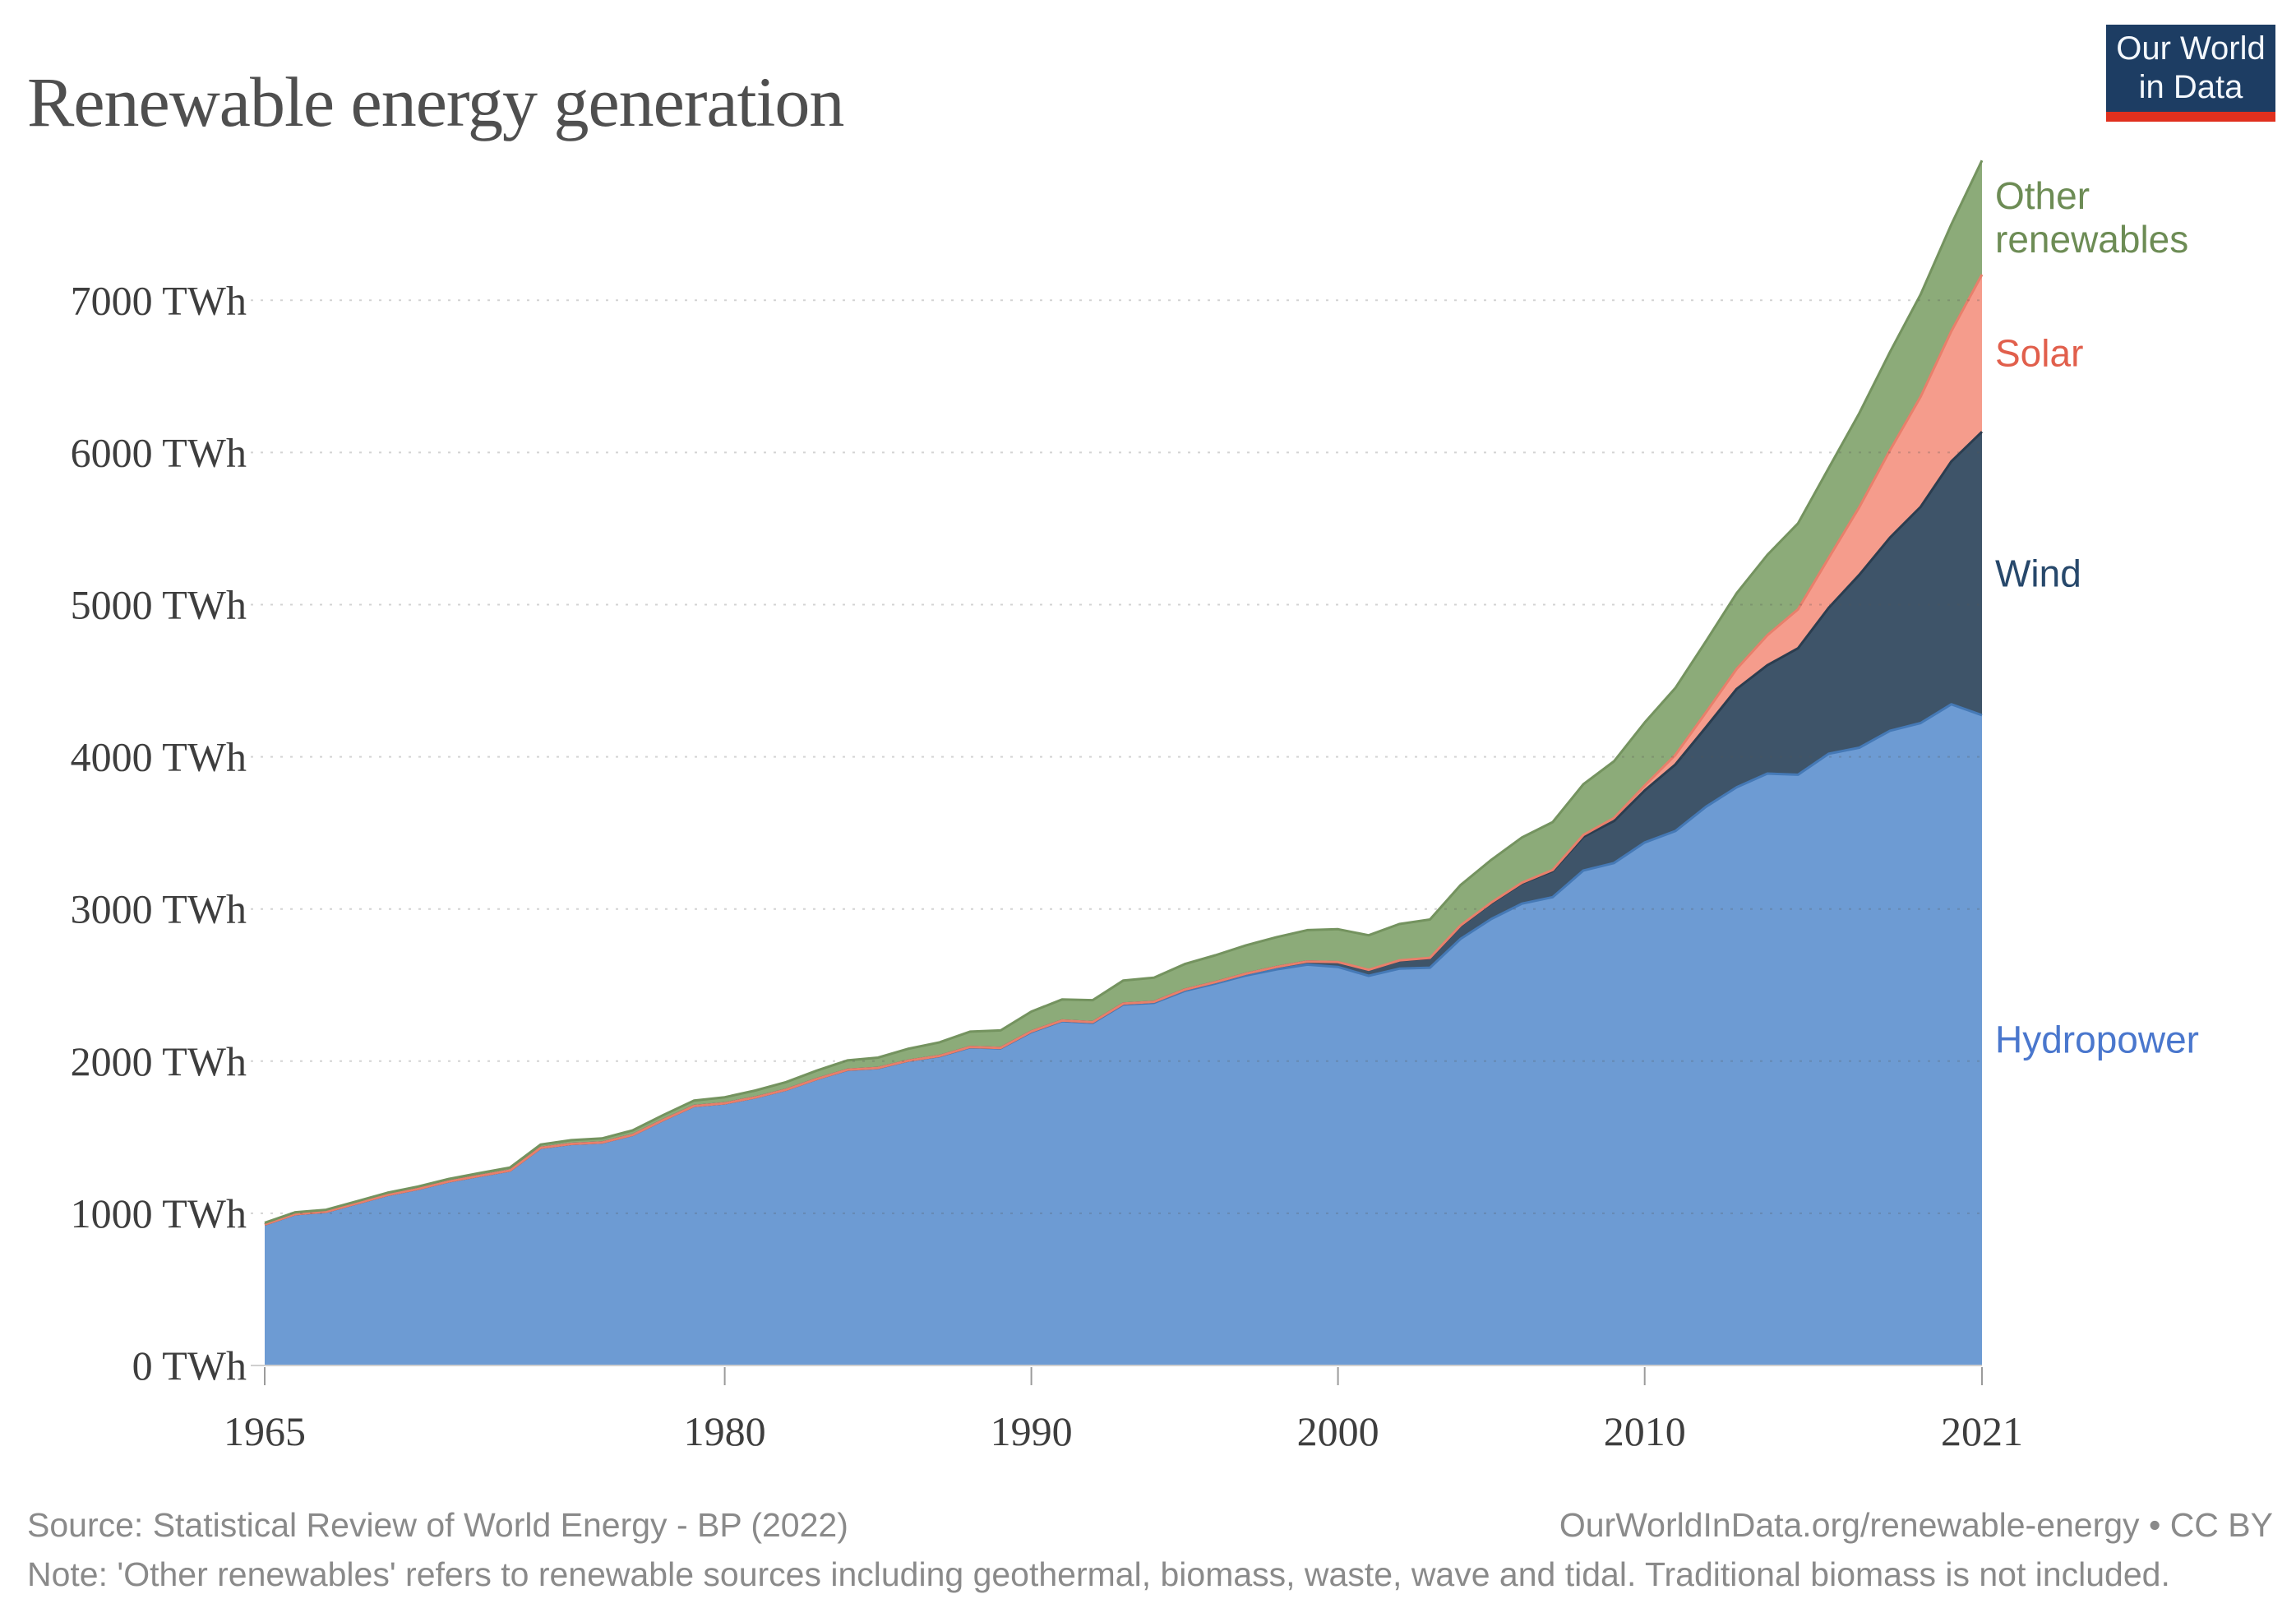  I want to click on x-tick-label-1990: 1990, so click(1032, 1431).